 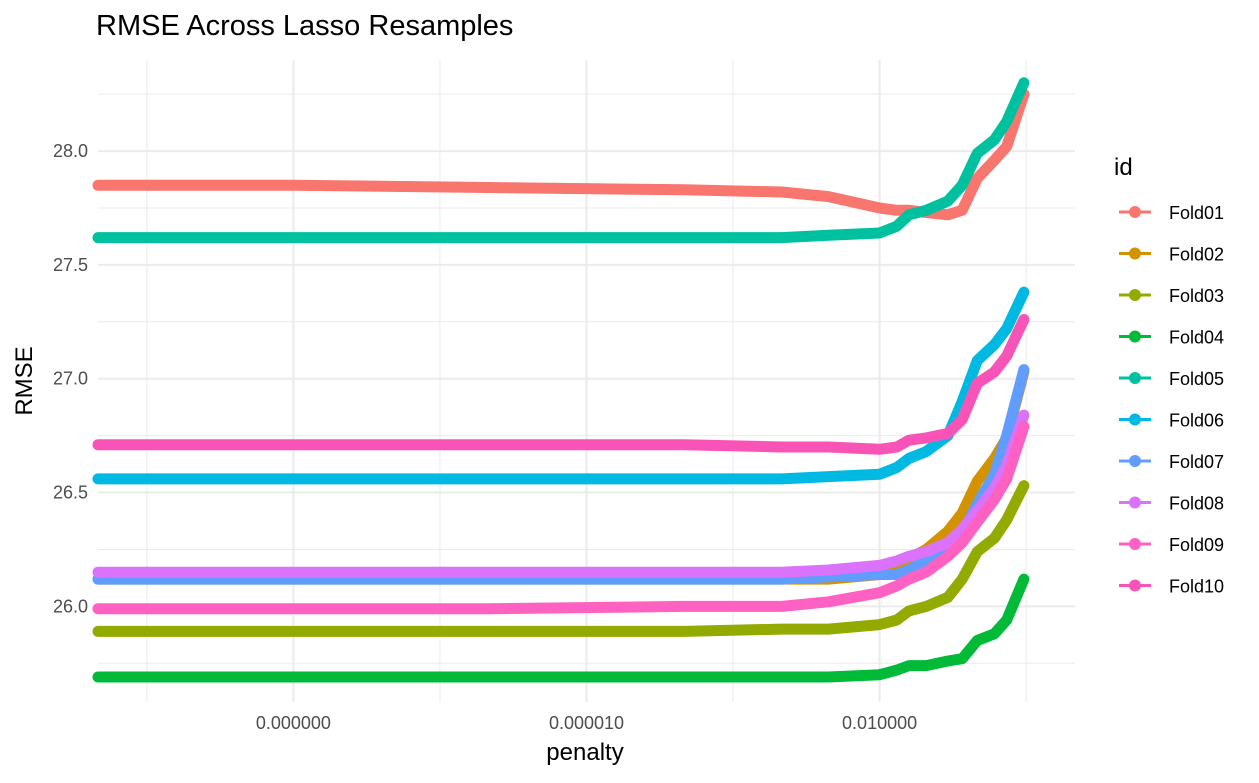 What do you see at coordinates (561, 628) in the screenshot?
I see `series-line-fold04` at bounding box center [561, 628].